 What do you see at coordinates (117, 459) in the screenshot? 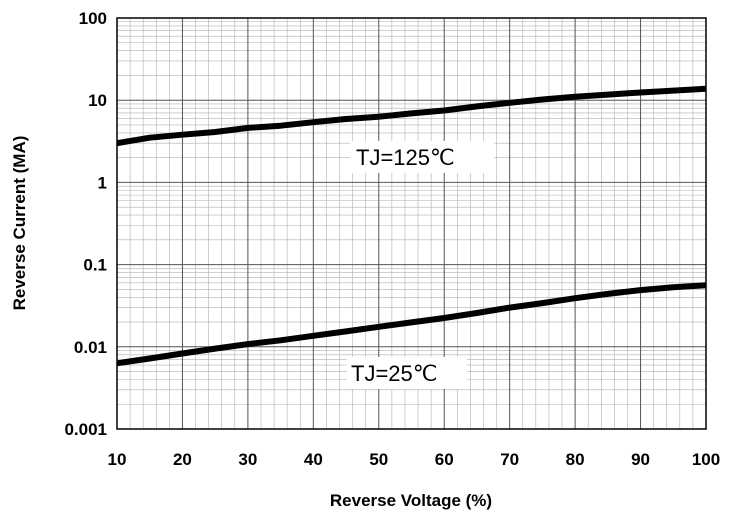
I see `x-tick-label: 10` at bounding box center [117, 459].